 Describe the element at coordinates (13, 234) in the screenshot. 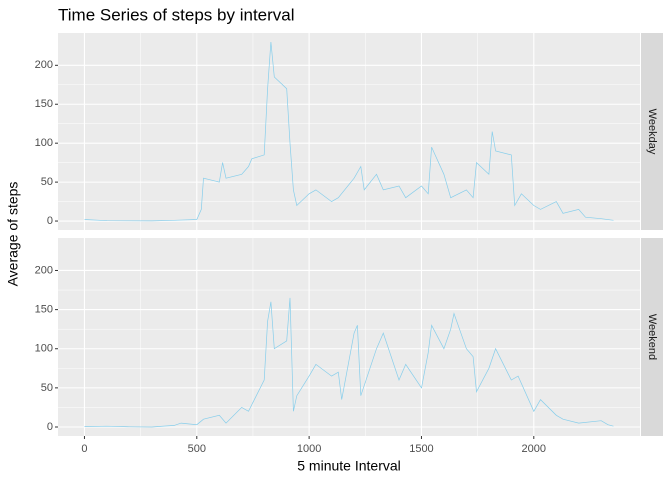

I see `y-axis-title: Average of steps` at that location.